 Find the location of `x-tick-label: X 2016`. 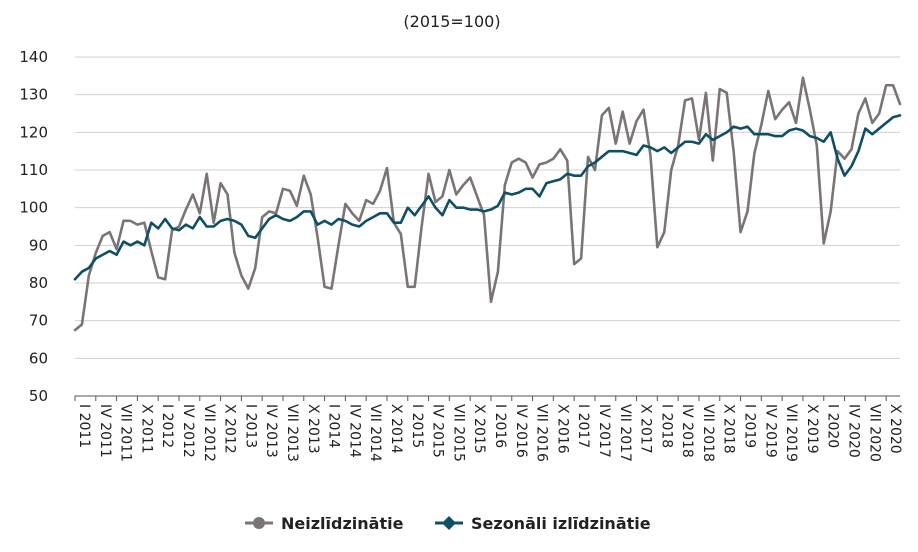

x-tick-label: X 2016 is located at coordinates (562, 429).